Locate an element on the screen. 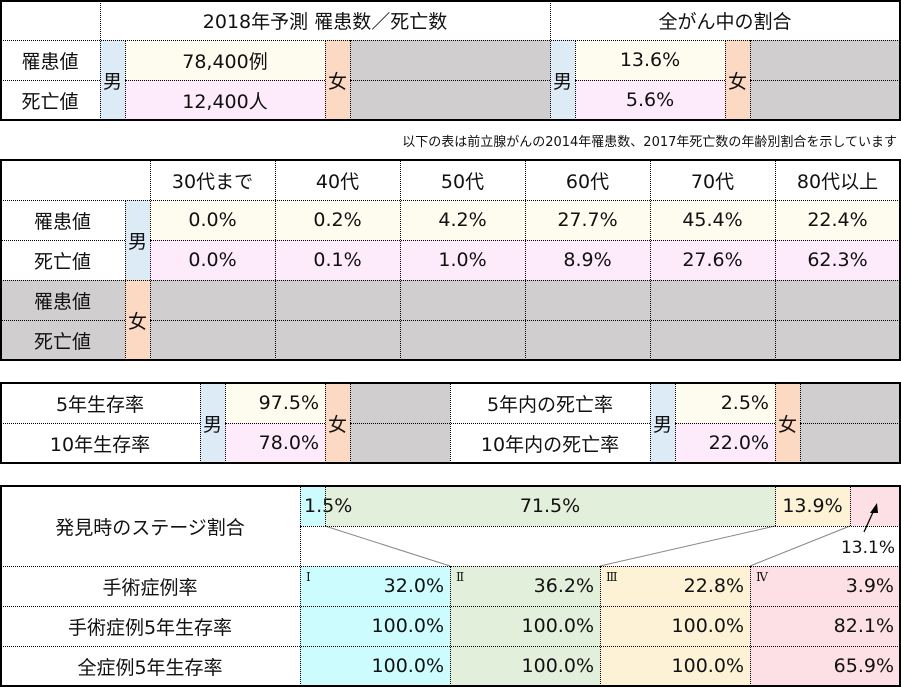 This screenshot has height=687, width=901. male-death-cell: 1.0% is located at coordinates (462, 260).